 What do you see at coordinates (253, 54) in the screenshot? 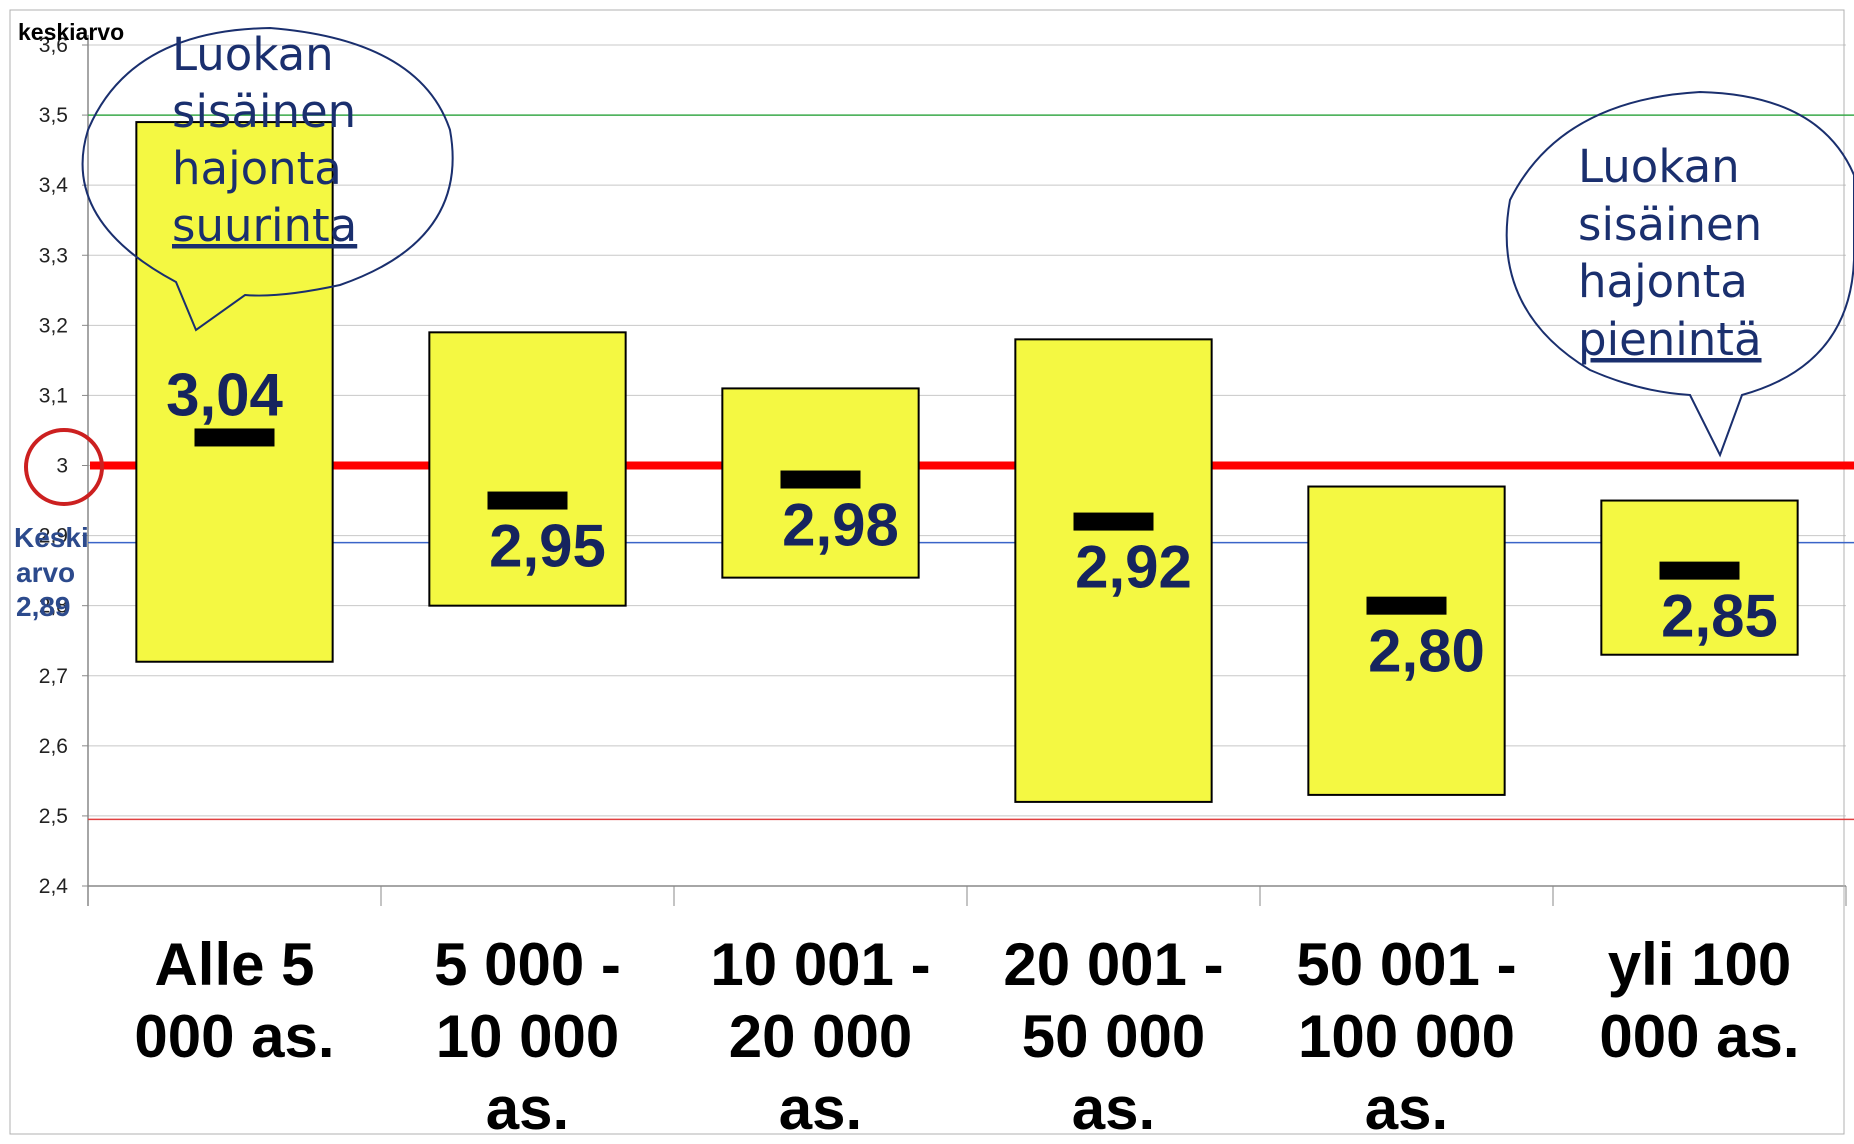
I see `callout-largest-line-1: Luokan` at bounding box center [253, 54].